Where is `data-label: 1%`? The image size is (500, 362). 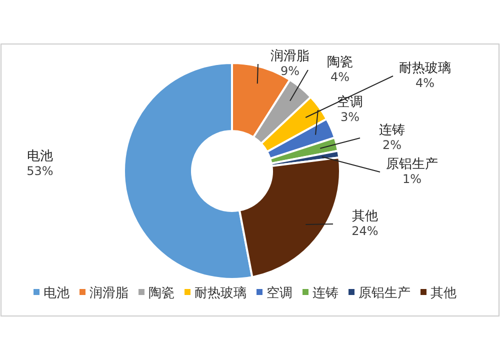
data-label: 1% is located at coordinates (412, 179).